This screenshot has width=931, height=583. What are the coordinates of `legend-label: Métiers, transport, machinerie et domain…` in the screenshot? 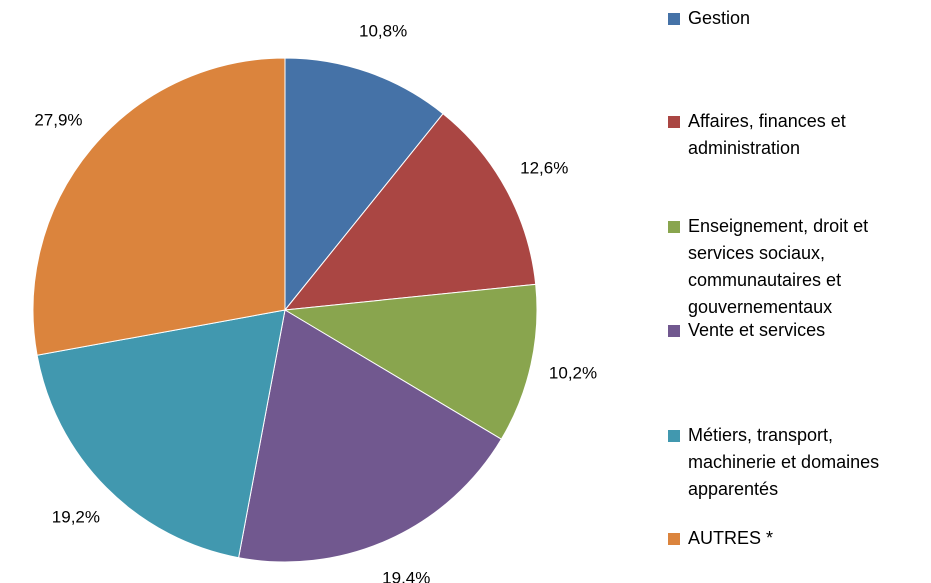 It's located at (784, 462).